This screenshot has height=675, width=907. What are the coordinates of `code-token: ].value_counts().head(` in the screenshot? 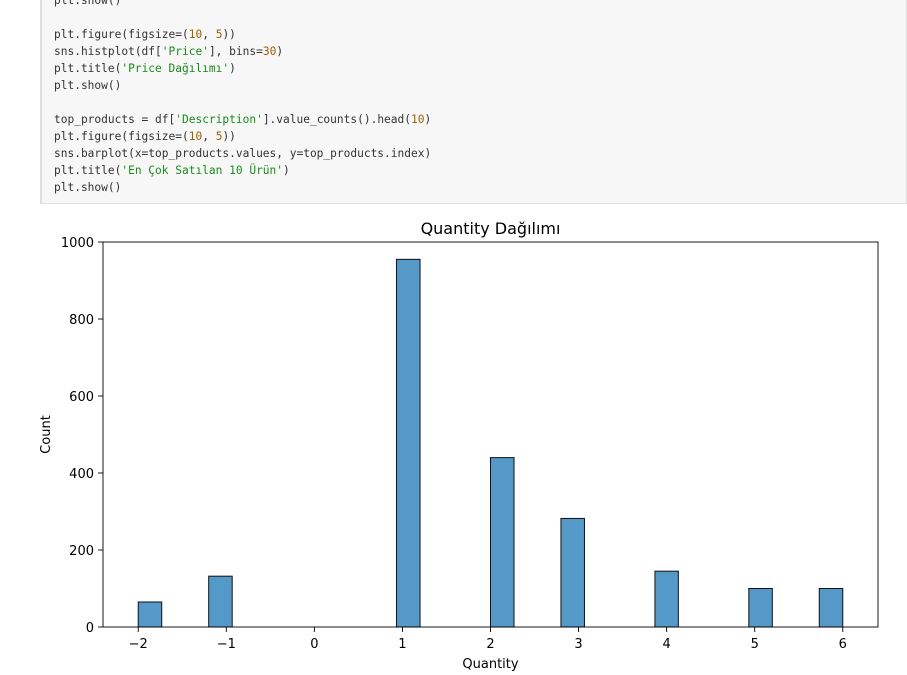 It's located at (336, 119).